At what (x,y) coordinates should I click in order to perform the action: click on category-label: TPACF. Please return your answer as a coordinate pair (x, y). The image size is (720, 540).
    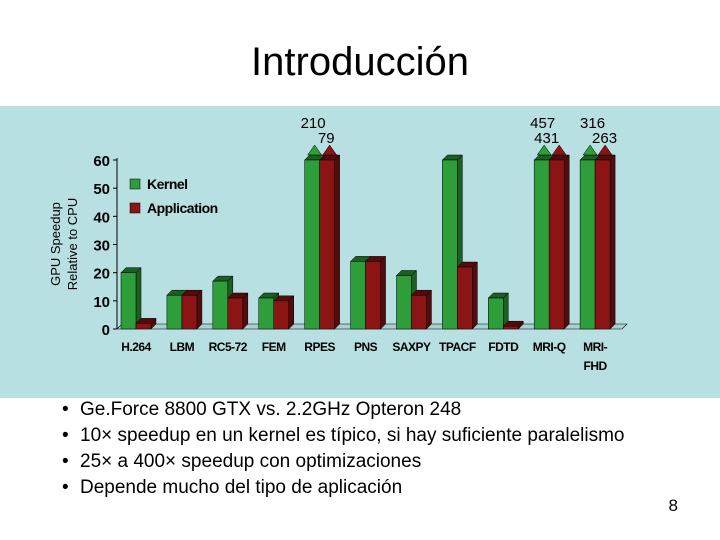
    Looking at the image, I should click on (457, 347).